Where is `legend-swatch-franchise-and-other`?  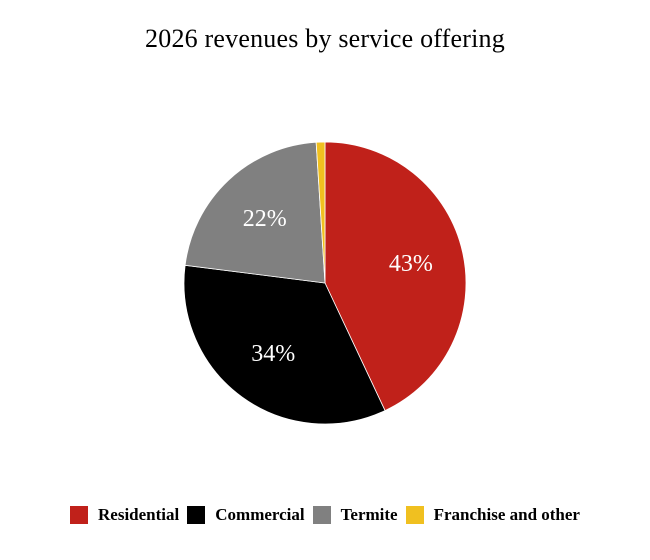
legend-swatch-franchise-and-other is located at coordinates (414, 515).